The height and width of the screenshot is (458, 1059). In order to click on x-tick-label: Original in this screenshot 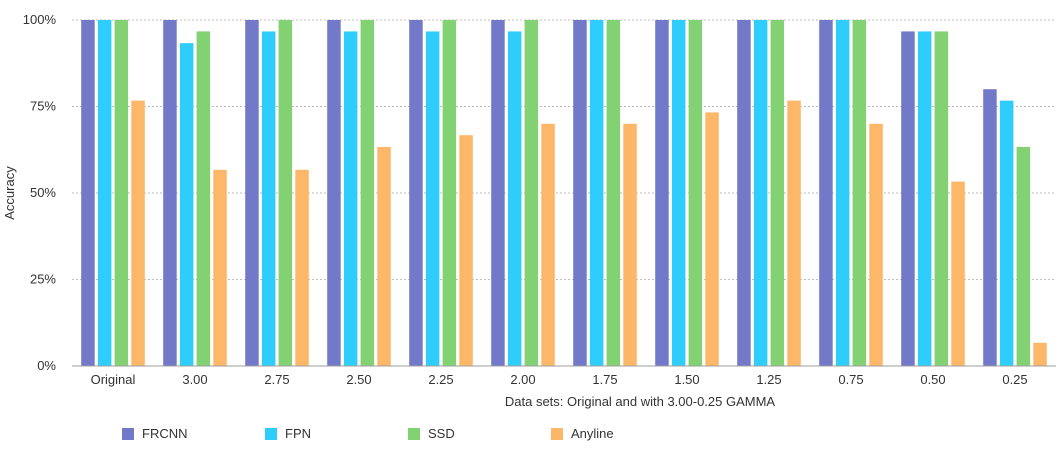, I will do `click(113, 379)`.